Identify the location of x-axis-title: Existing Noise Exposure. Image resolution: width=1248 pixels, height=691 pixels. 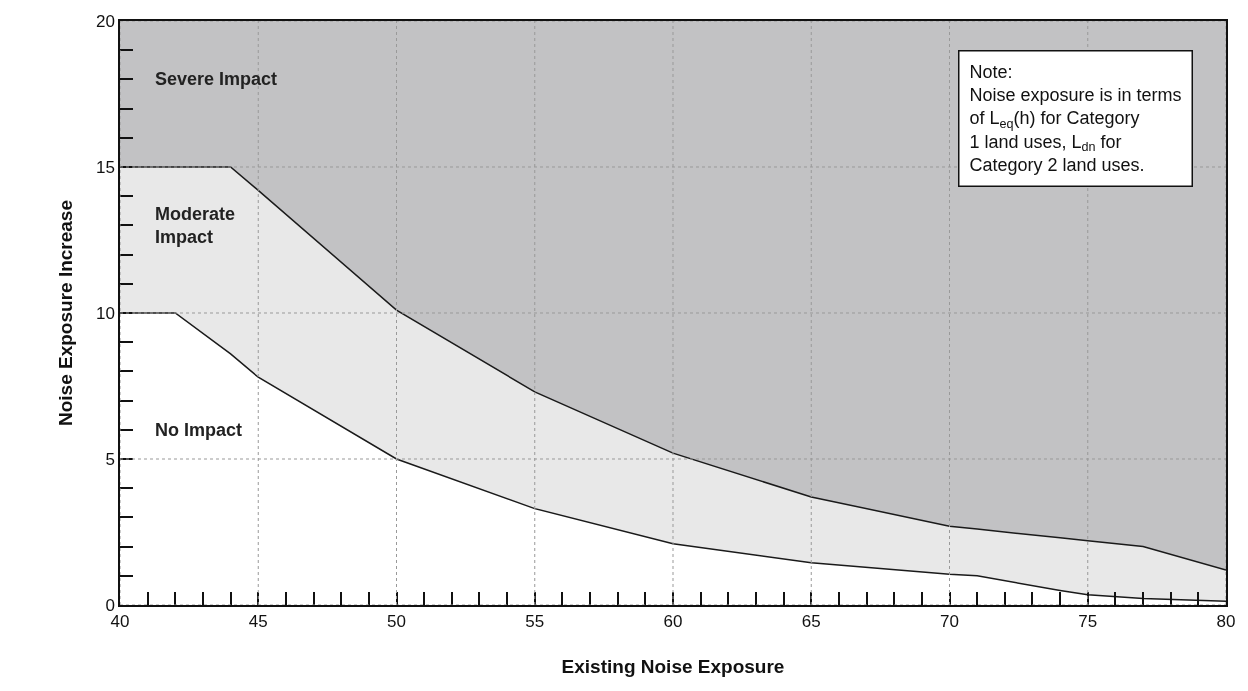
(673, 666).